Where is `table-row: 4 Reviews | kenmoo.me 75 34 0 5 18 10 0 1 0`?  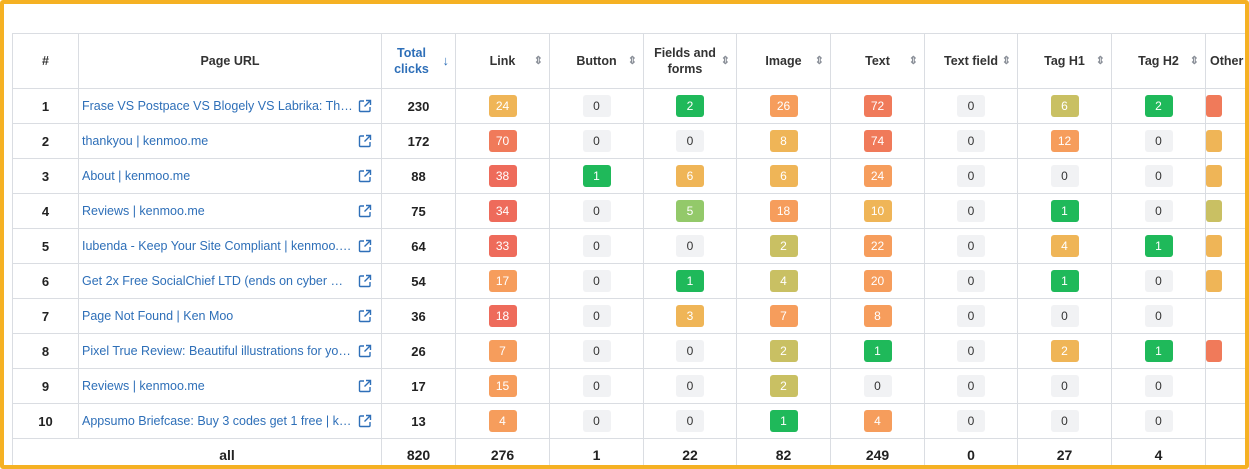 table-row: 4 Reviews | kenmoo.me 75 34 0 5 18 10 0 1 0 is located at coordinates (628, 211).